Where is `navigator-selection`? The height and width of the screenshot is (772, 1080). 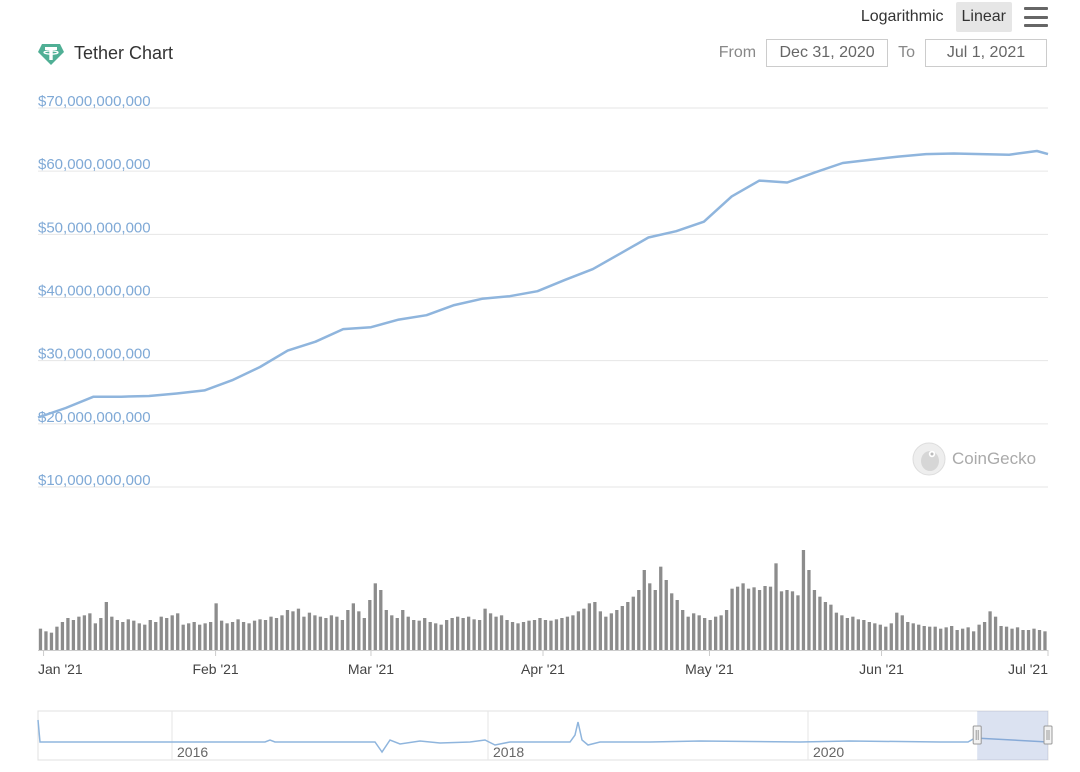 navigator-selection is located at coordinates (1012, 735).